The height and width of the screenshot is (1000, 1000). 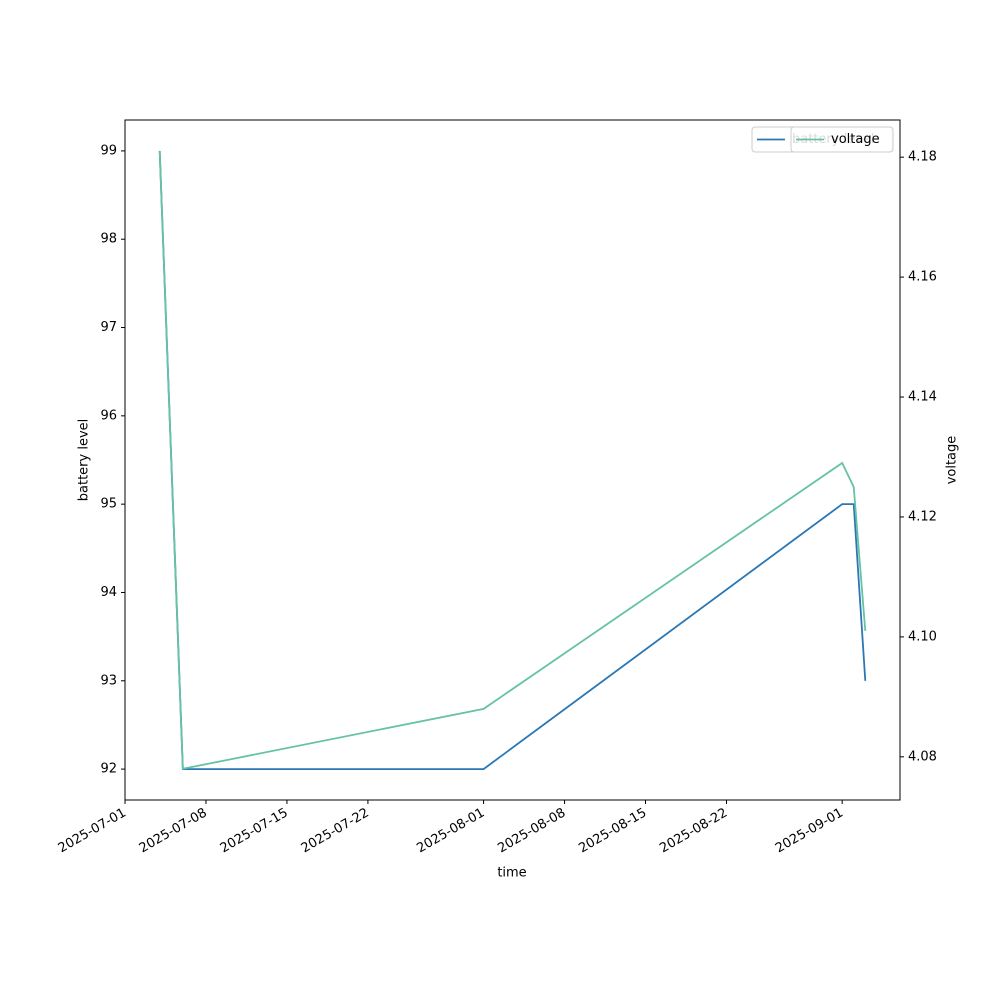 What do you see at coordinates (922, 636) in the screenshot?
I see `y2-tick-label: 4.10` at bounding box center [922, 636].